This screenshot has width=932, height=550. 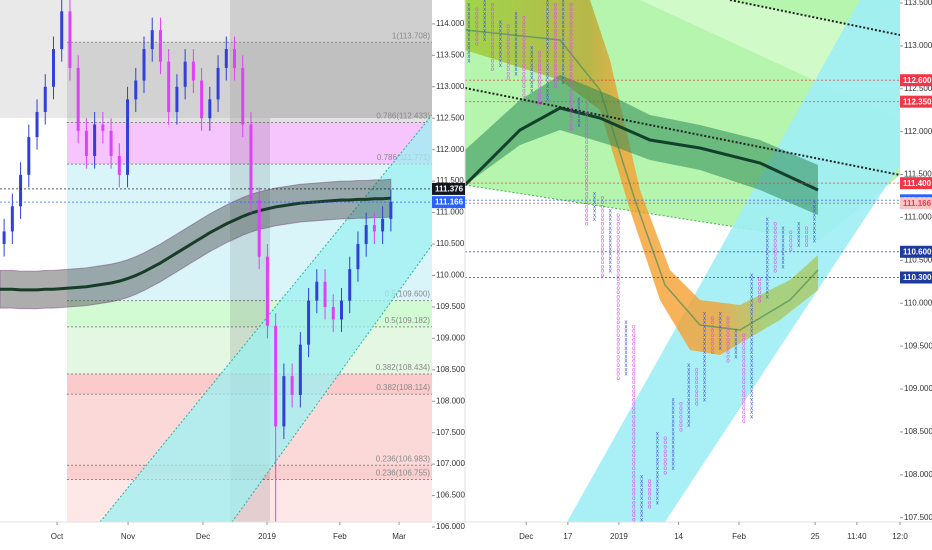 What do you see at coordinates (449, 202) in the screenshot?
I see `price-tag-label: 111.166` at bounding box center [449, 202].